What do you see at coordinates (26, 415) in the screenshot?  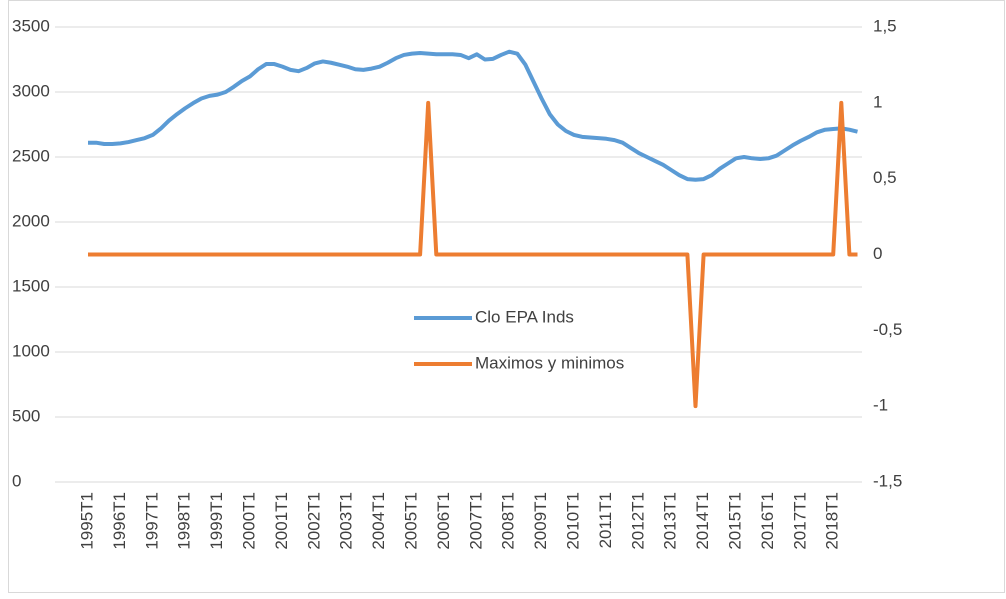 I see `y-tick-label: 500` at bounding box center [26, 415].